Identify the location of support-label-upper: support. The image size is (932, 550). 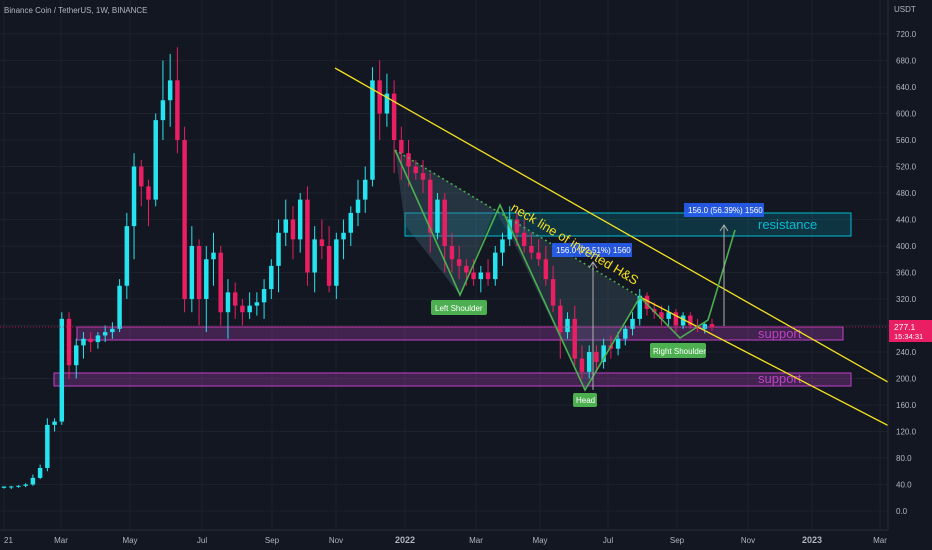
(780, 333).